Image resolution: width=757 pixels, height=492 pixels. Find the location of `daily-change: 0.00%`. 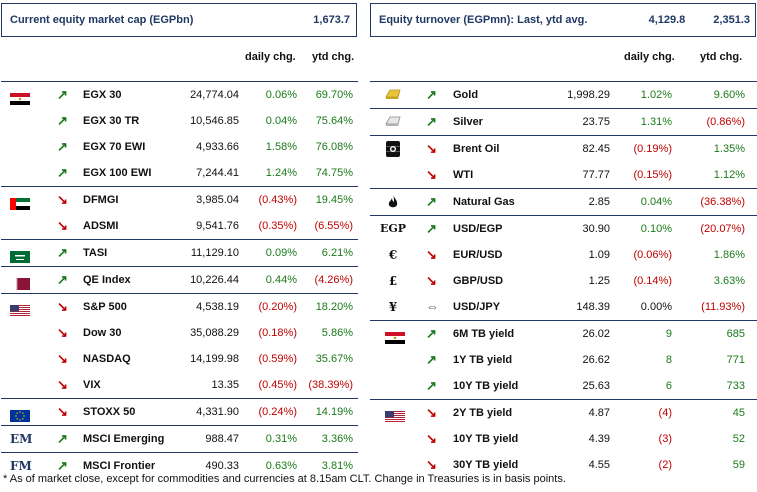

daily-change: 0.00% is located at coordinates (656, 307).